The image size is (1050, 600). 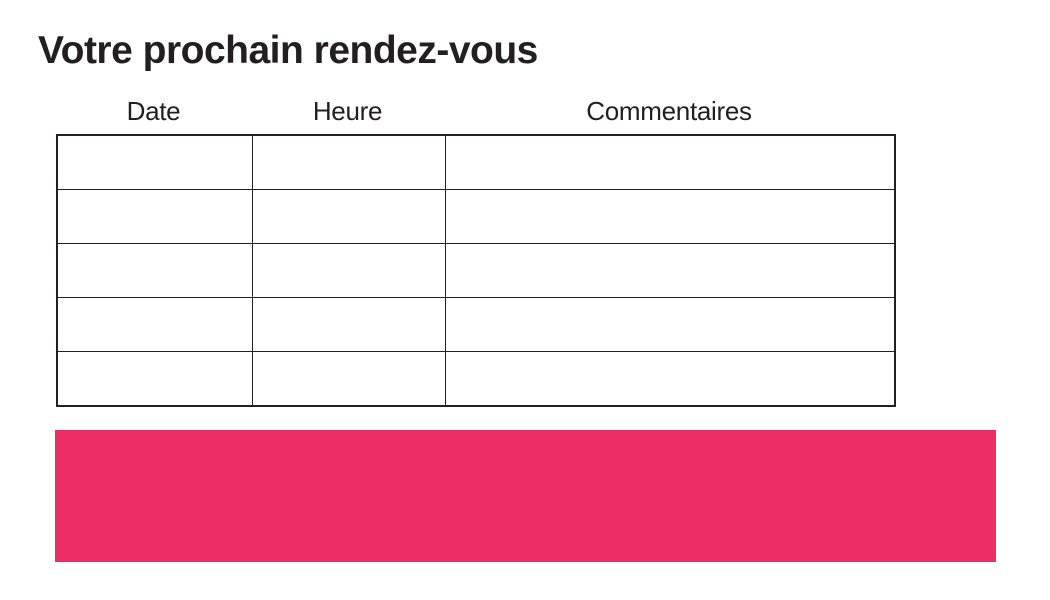 I want to click on column-header-commentaires: Commentaires, so click(x=669, y=110).